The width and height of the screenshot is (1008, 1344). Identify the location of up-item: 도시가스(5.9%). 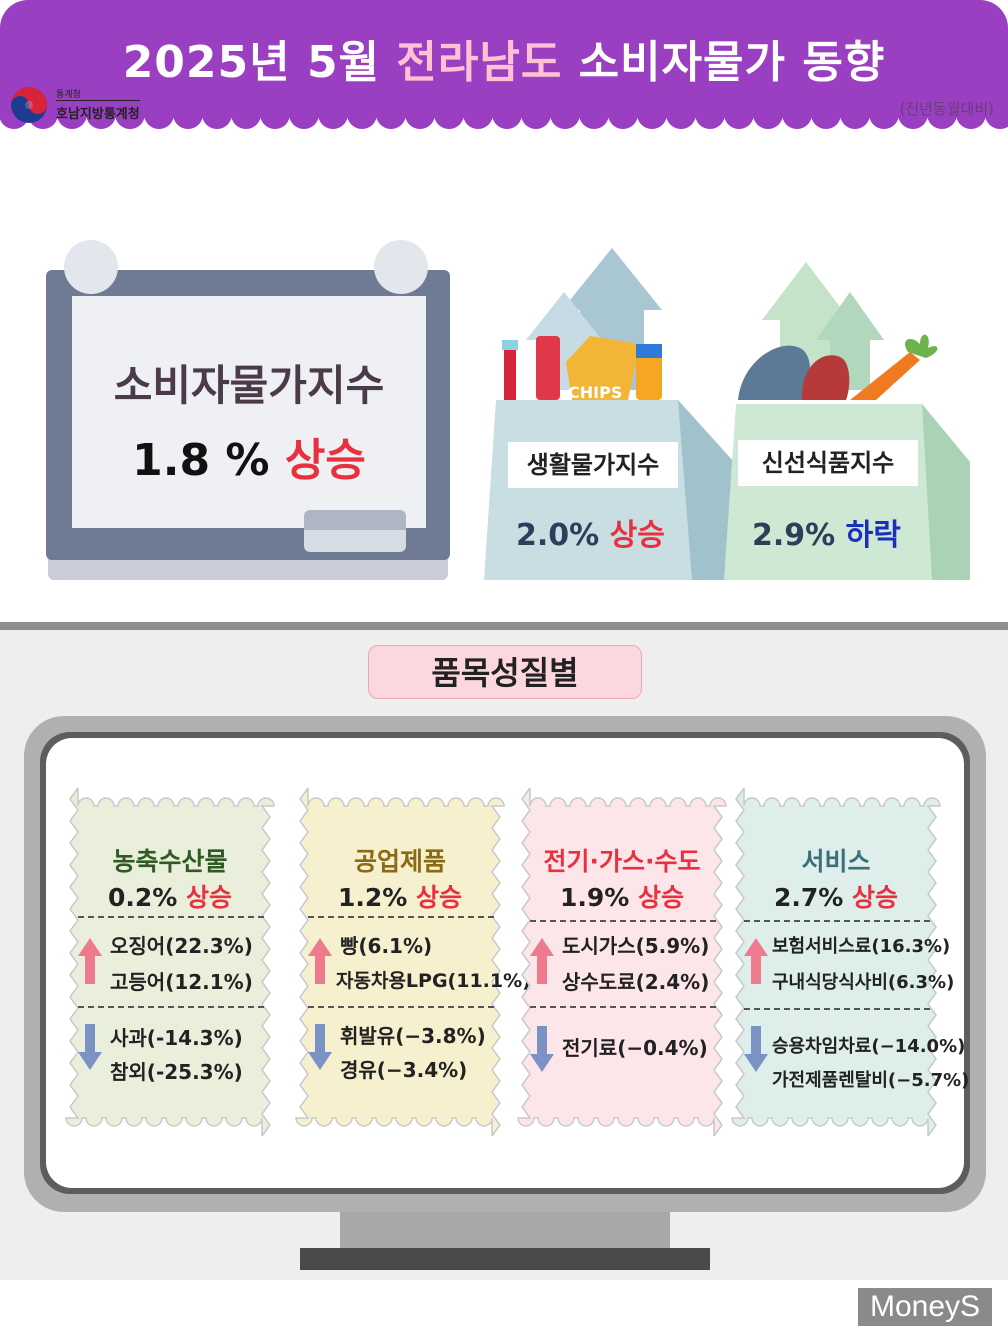
(636, 946).